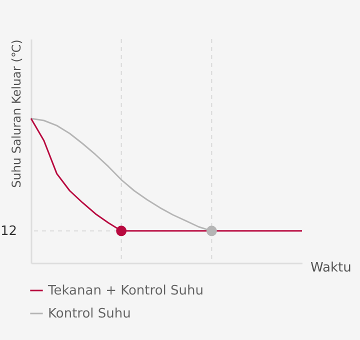 The height and width of the screenshot is (340, 360). What do you see at coordinates (331, 268) in the screenshot?
I see `x-axis-title: Waktu` at bounding box center [331, 268].